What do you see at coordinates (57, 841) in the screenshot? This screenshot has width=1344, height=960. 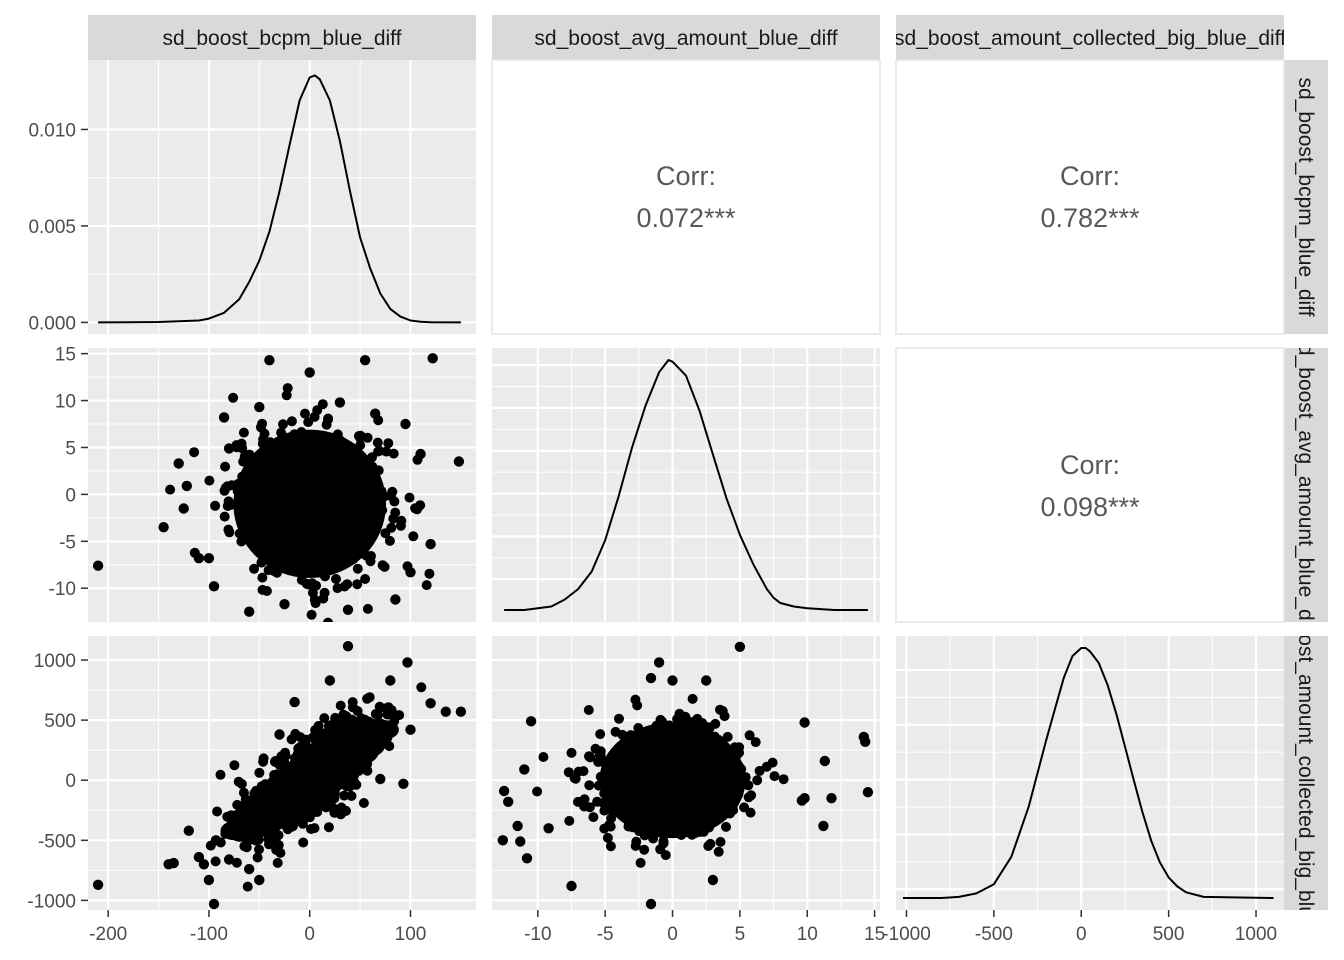 I see `y-tick-label: -500` at bounding box center [57, 841].